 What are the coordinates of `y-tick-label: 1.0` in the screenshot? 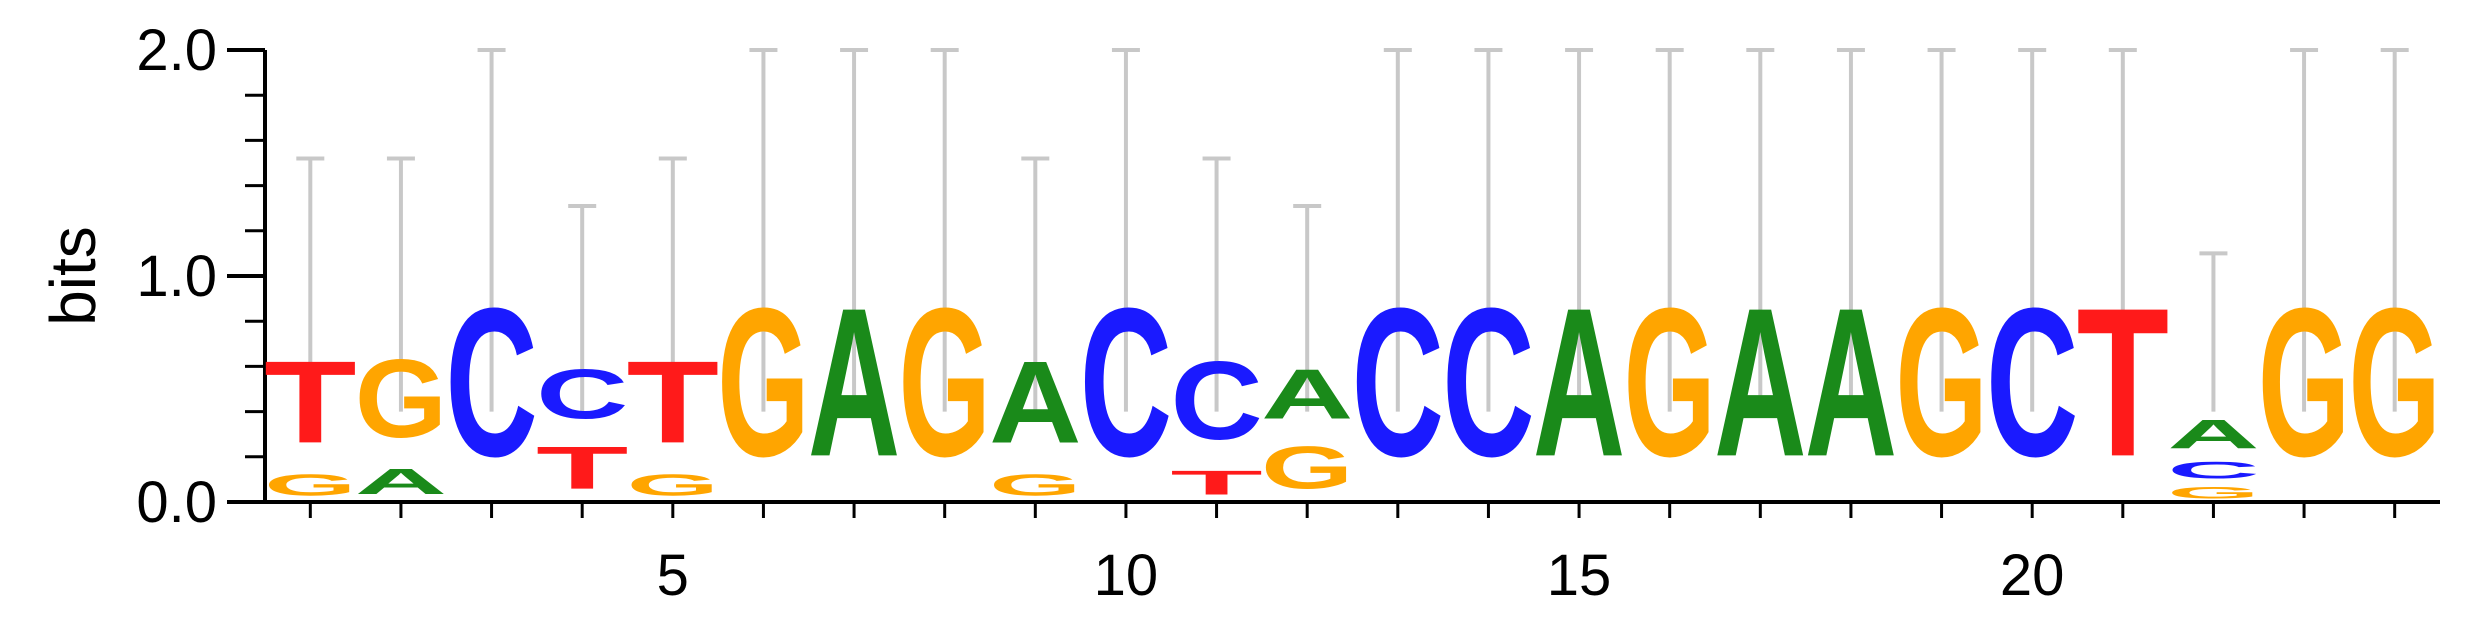 It's located at (176, 276).